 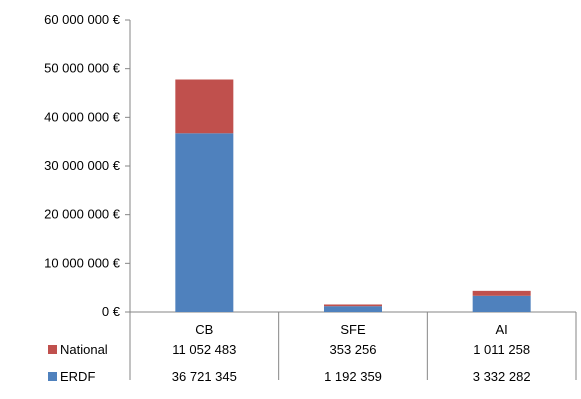 What do you see at coordinates (353, 349) in the screenshot?
I see `data-table-value: 353 256` at bounding box center [353, 349].